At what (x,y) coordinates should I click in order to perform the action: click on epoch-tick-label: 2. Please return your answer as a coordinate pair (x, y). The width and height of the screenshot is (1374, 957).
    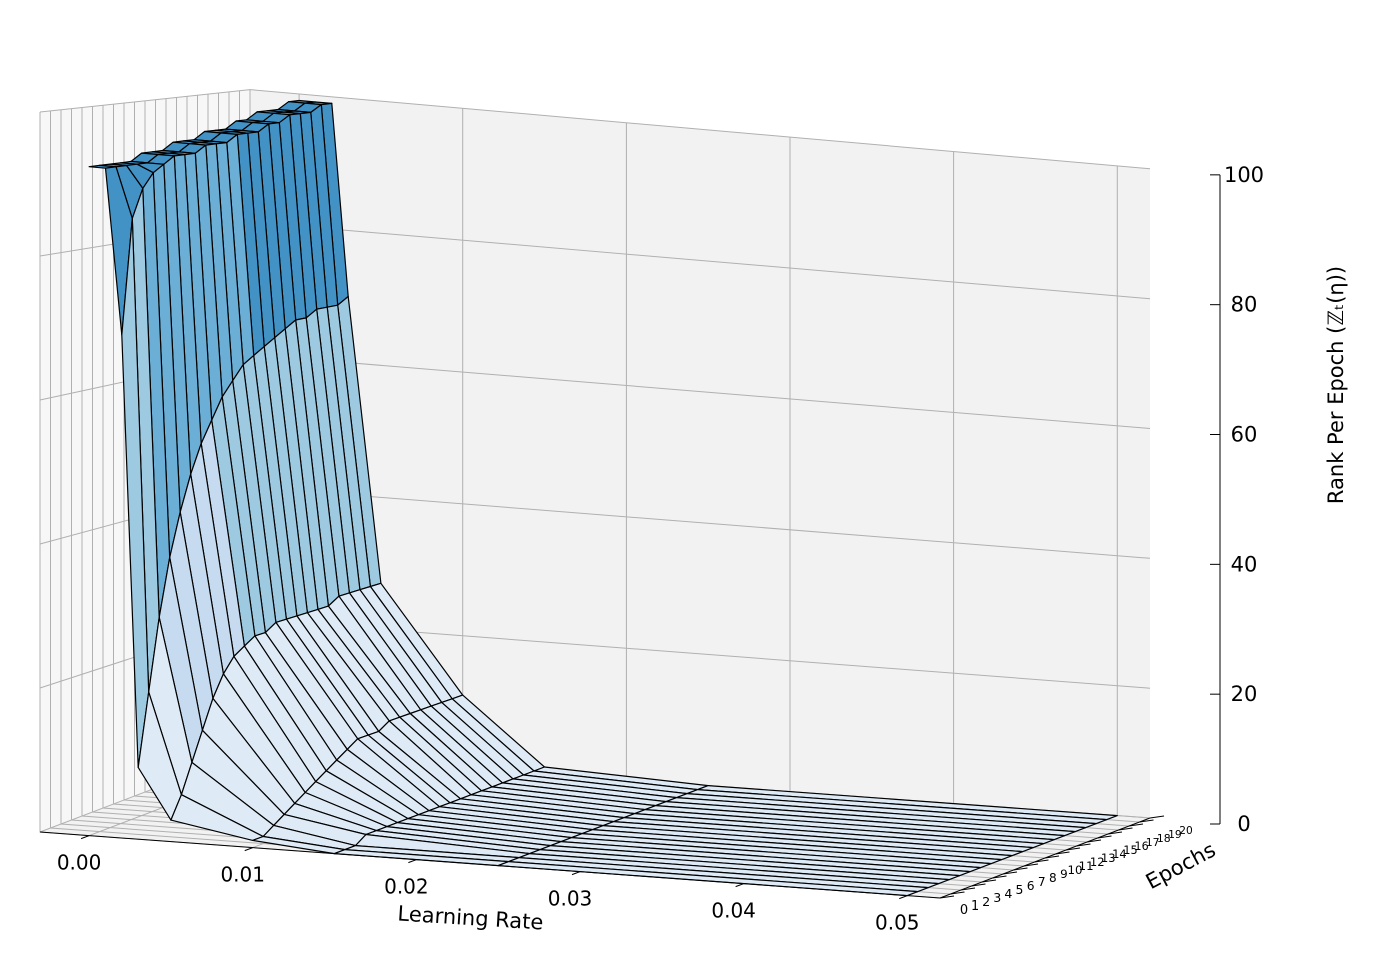
    Looking at the image, I should click on (986, 902).